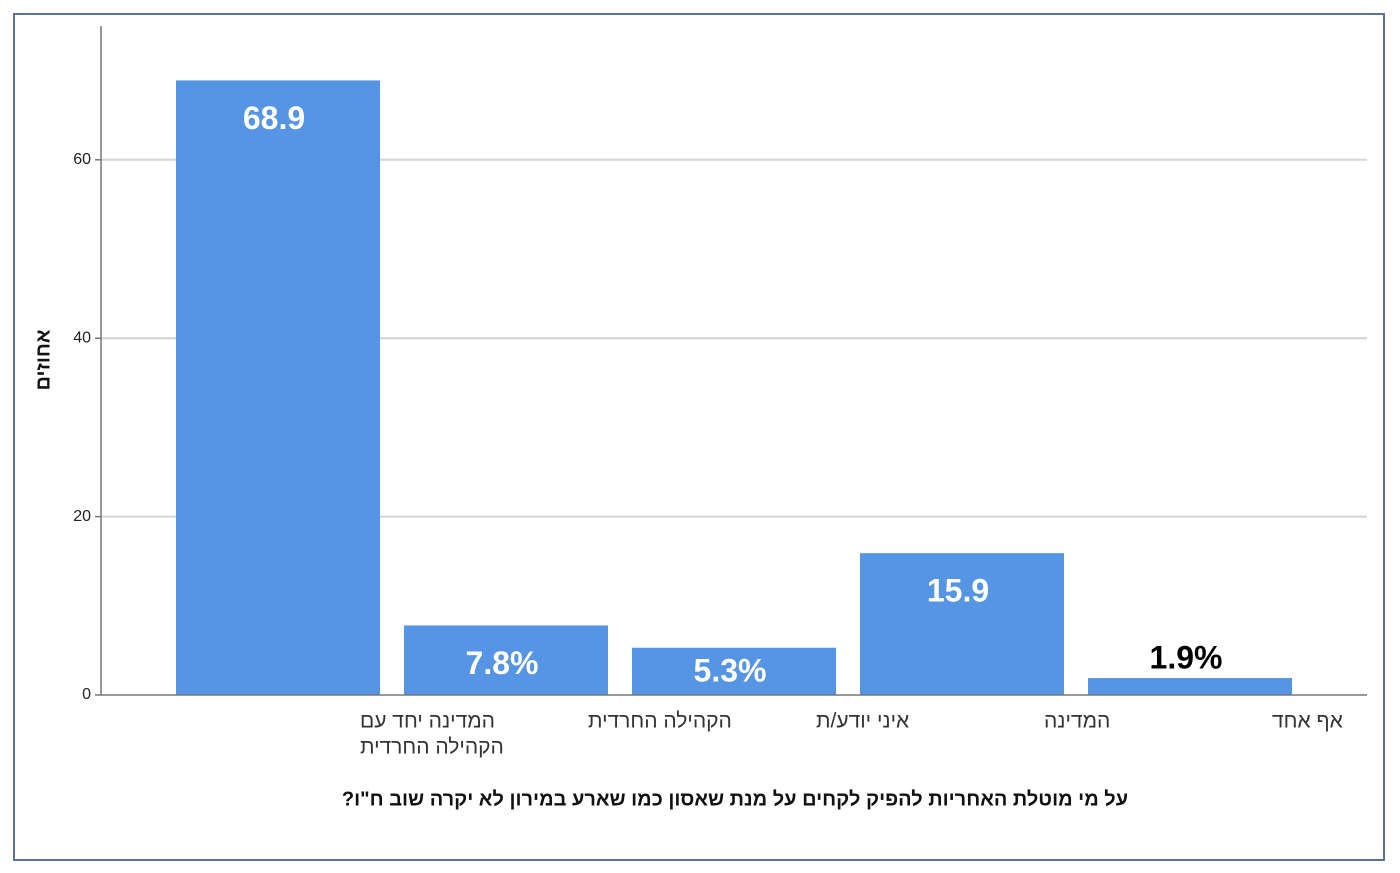 This screenshot has height=873, width=1400. I want to click on x-tick-label: איני יודע/ת, so click(862, 721).